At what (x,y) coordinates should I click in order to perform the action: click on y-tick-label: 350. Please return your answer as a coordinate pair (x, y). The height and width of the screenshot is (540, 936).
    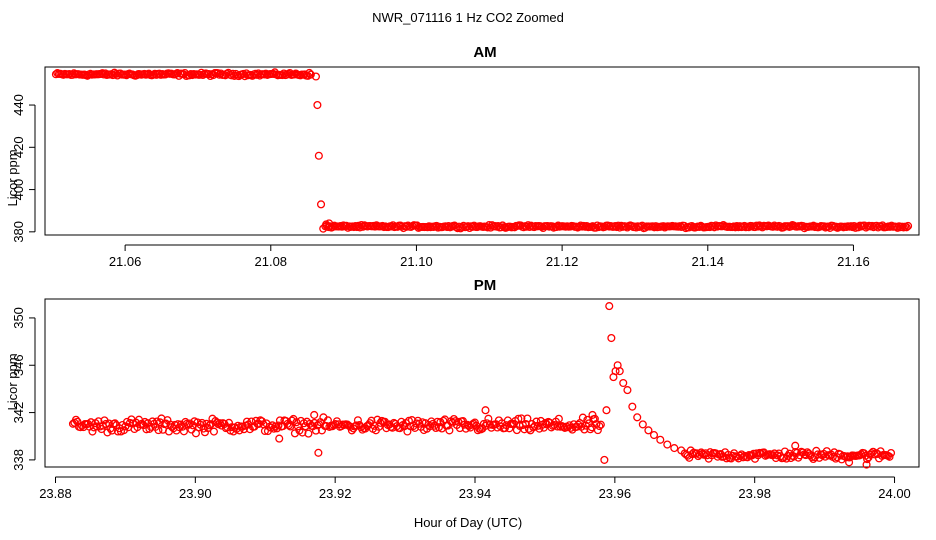
    Looking at the image, I should click on (18, 318).